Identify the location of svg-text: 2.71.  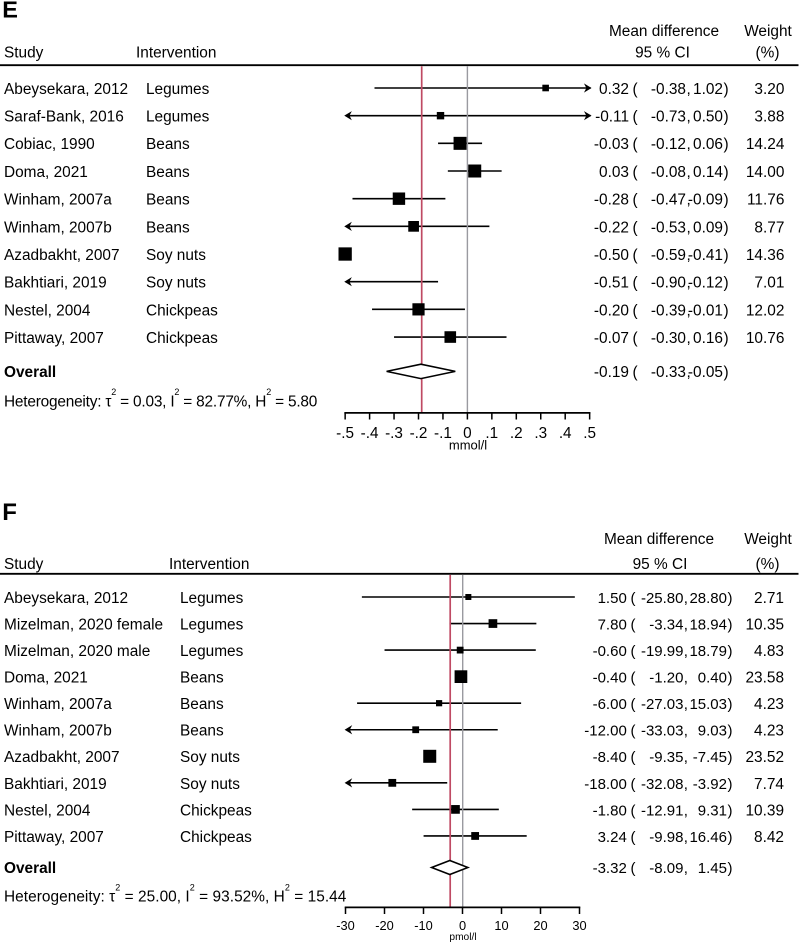
(769, 598).